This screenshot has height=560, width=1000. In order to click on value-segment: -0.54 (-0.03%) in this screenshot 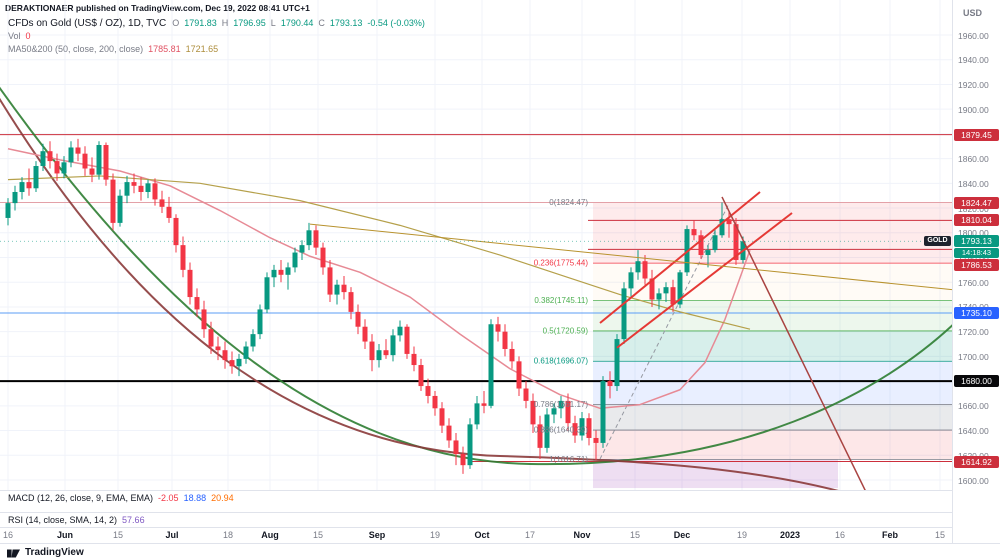, I will do `click(396, 23)`.